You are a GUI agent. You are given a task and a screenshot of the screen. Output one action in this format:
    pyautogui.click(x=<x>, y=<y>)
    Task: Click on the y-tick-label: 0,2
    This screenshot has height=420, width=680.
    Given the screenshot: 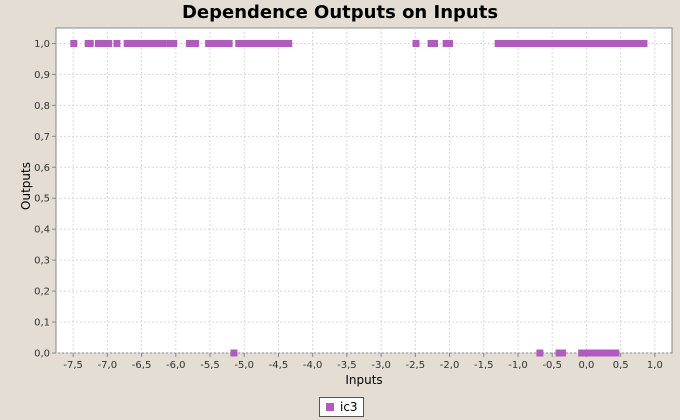 What is the action you would take?
    pyautogui.click(x=42, y=292)
    